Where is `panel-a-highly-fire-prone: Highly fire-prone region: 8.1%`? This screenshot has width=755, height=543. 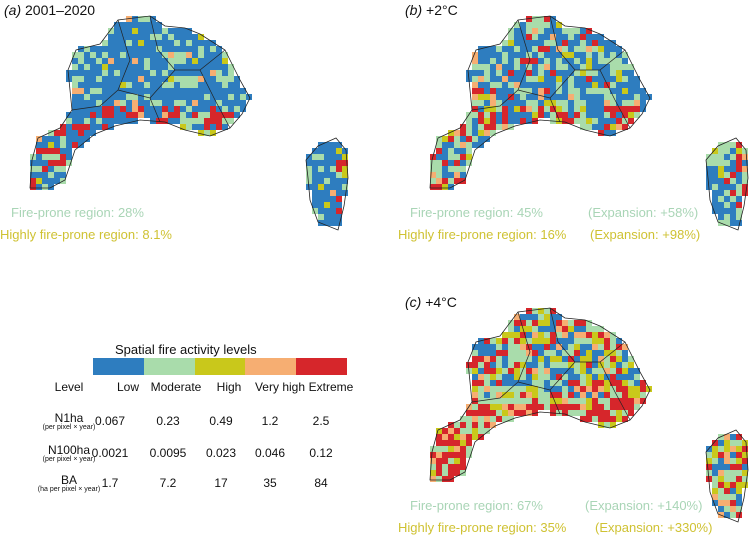 panel-a-highly-fire-prone: Highly fire-prone region: 8.1% is located at coordinates (86, 234).